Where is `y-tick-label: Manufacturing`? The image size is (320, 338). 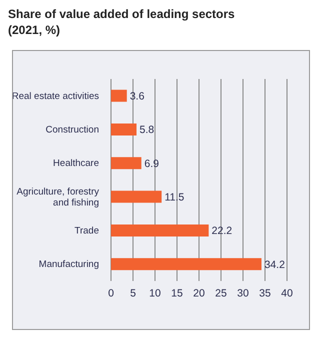 y-tick-label: Manufacturing is located at coordinates (68, 264).